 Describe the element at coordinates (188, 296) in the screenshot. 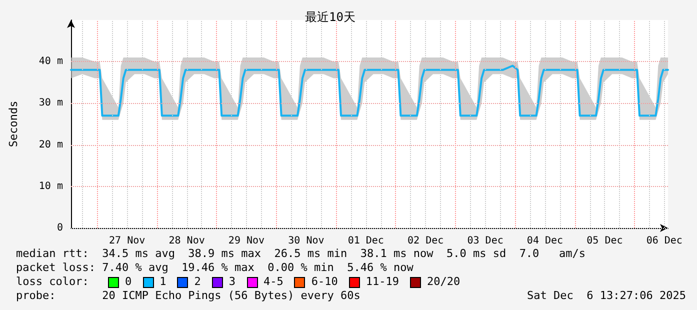

I see `text: probe: 20 ICMP Echo Pings (56 Bytes) every 60s` at that location.